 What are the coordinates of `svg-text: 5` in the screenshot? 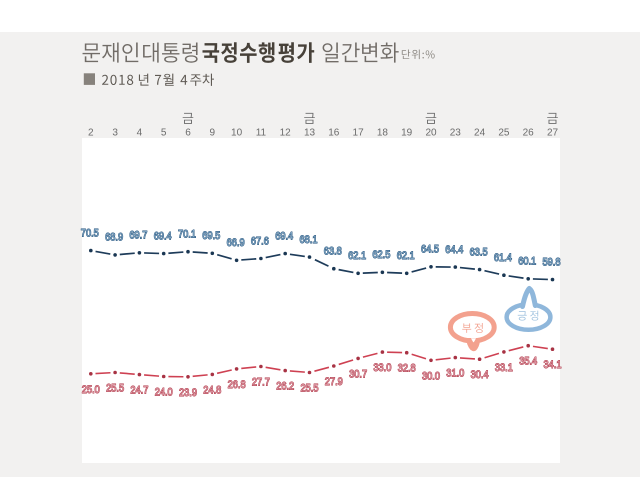 It's located at (164, 132).